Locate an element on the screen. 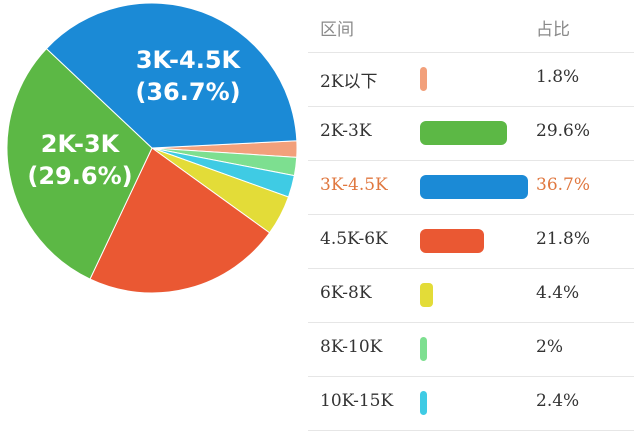 The image size is (640, 431). percent-label: 21.8% is located at coordinates (563, 239).